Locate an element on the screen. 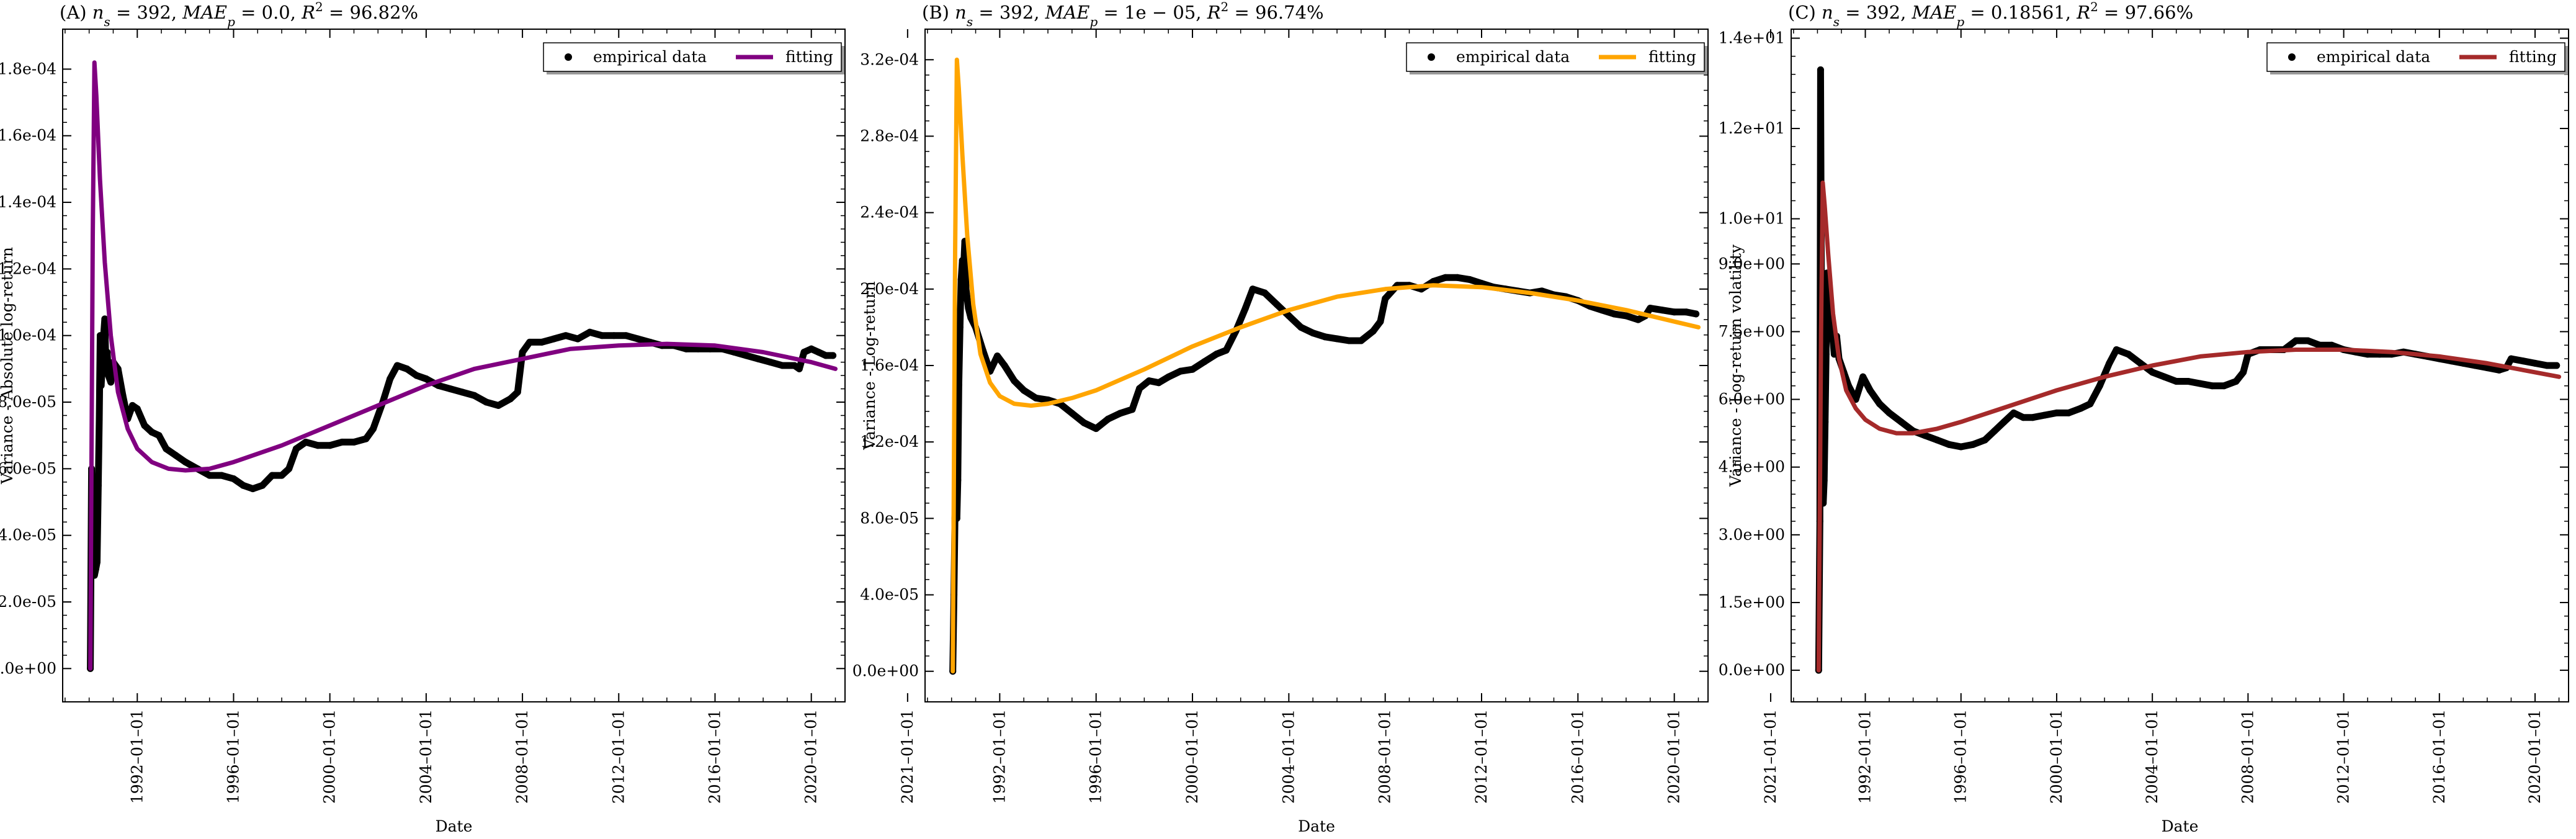  y-tick-label: 1.0e+01 is located at coordinates (1752, 219).